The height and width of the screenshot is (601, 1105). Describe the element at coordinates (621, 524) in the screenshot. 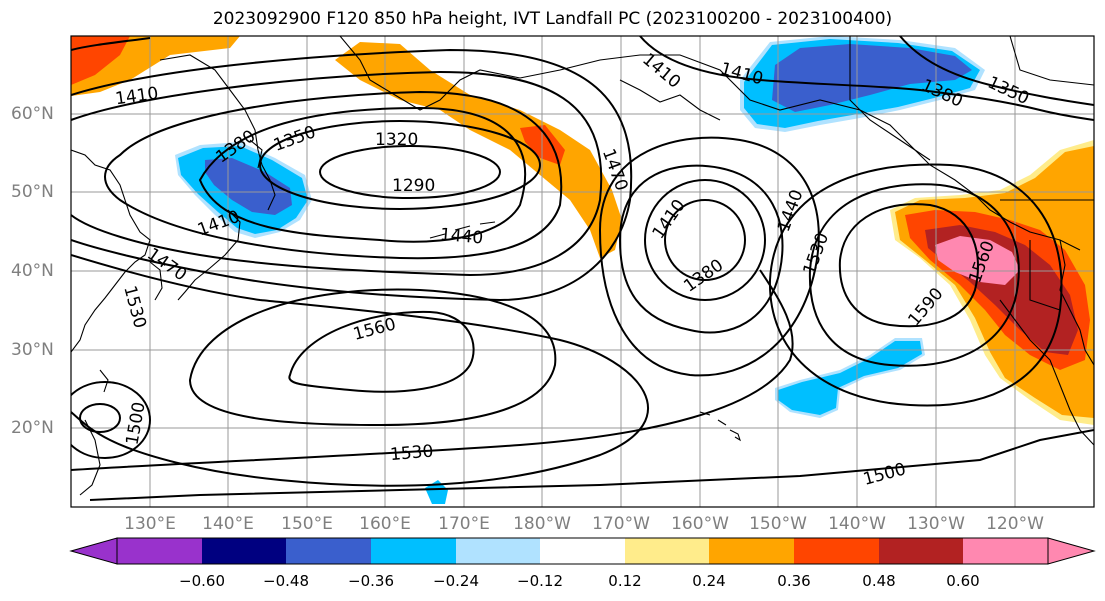

I see `lon-label-170w: 170°W` at that location.